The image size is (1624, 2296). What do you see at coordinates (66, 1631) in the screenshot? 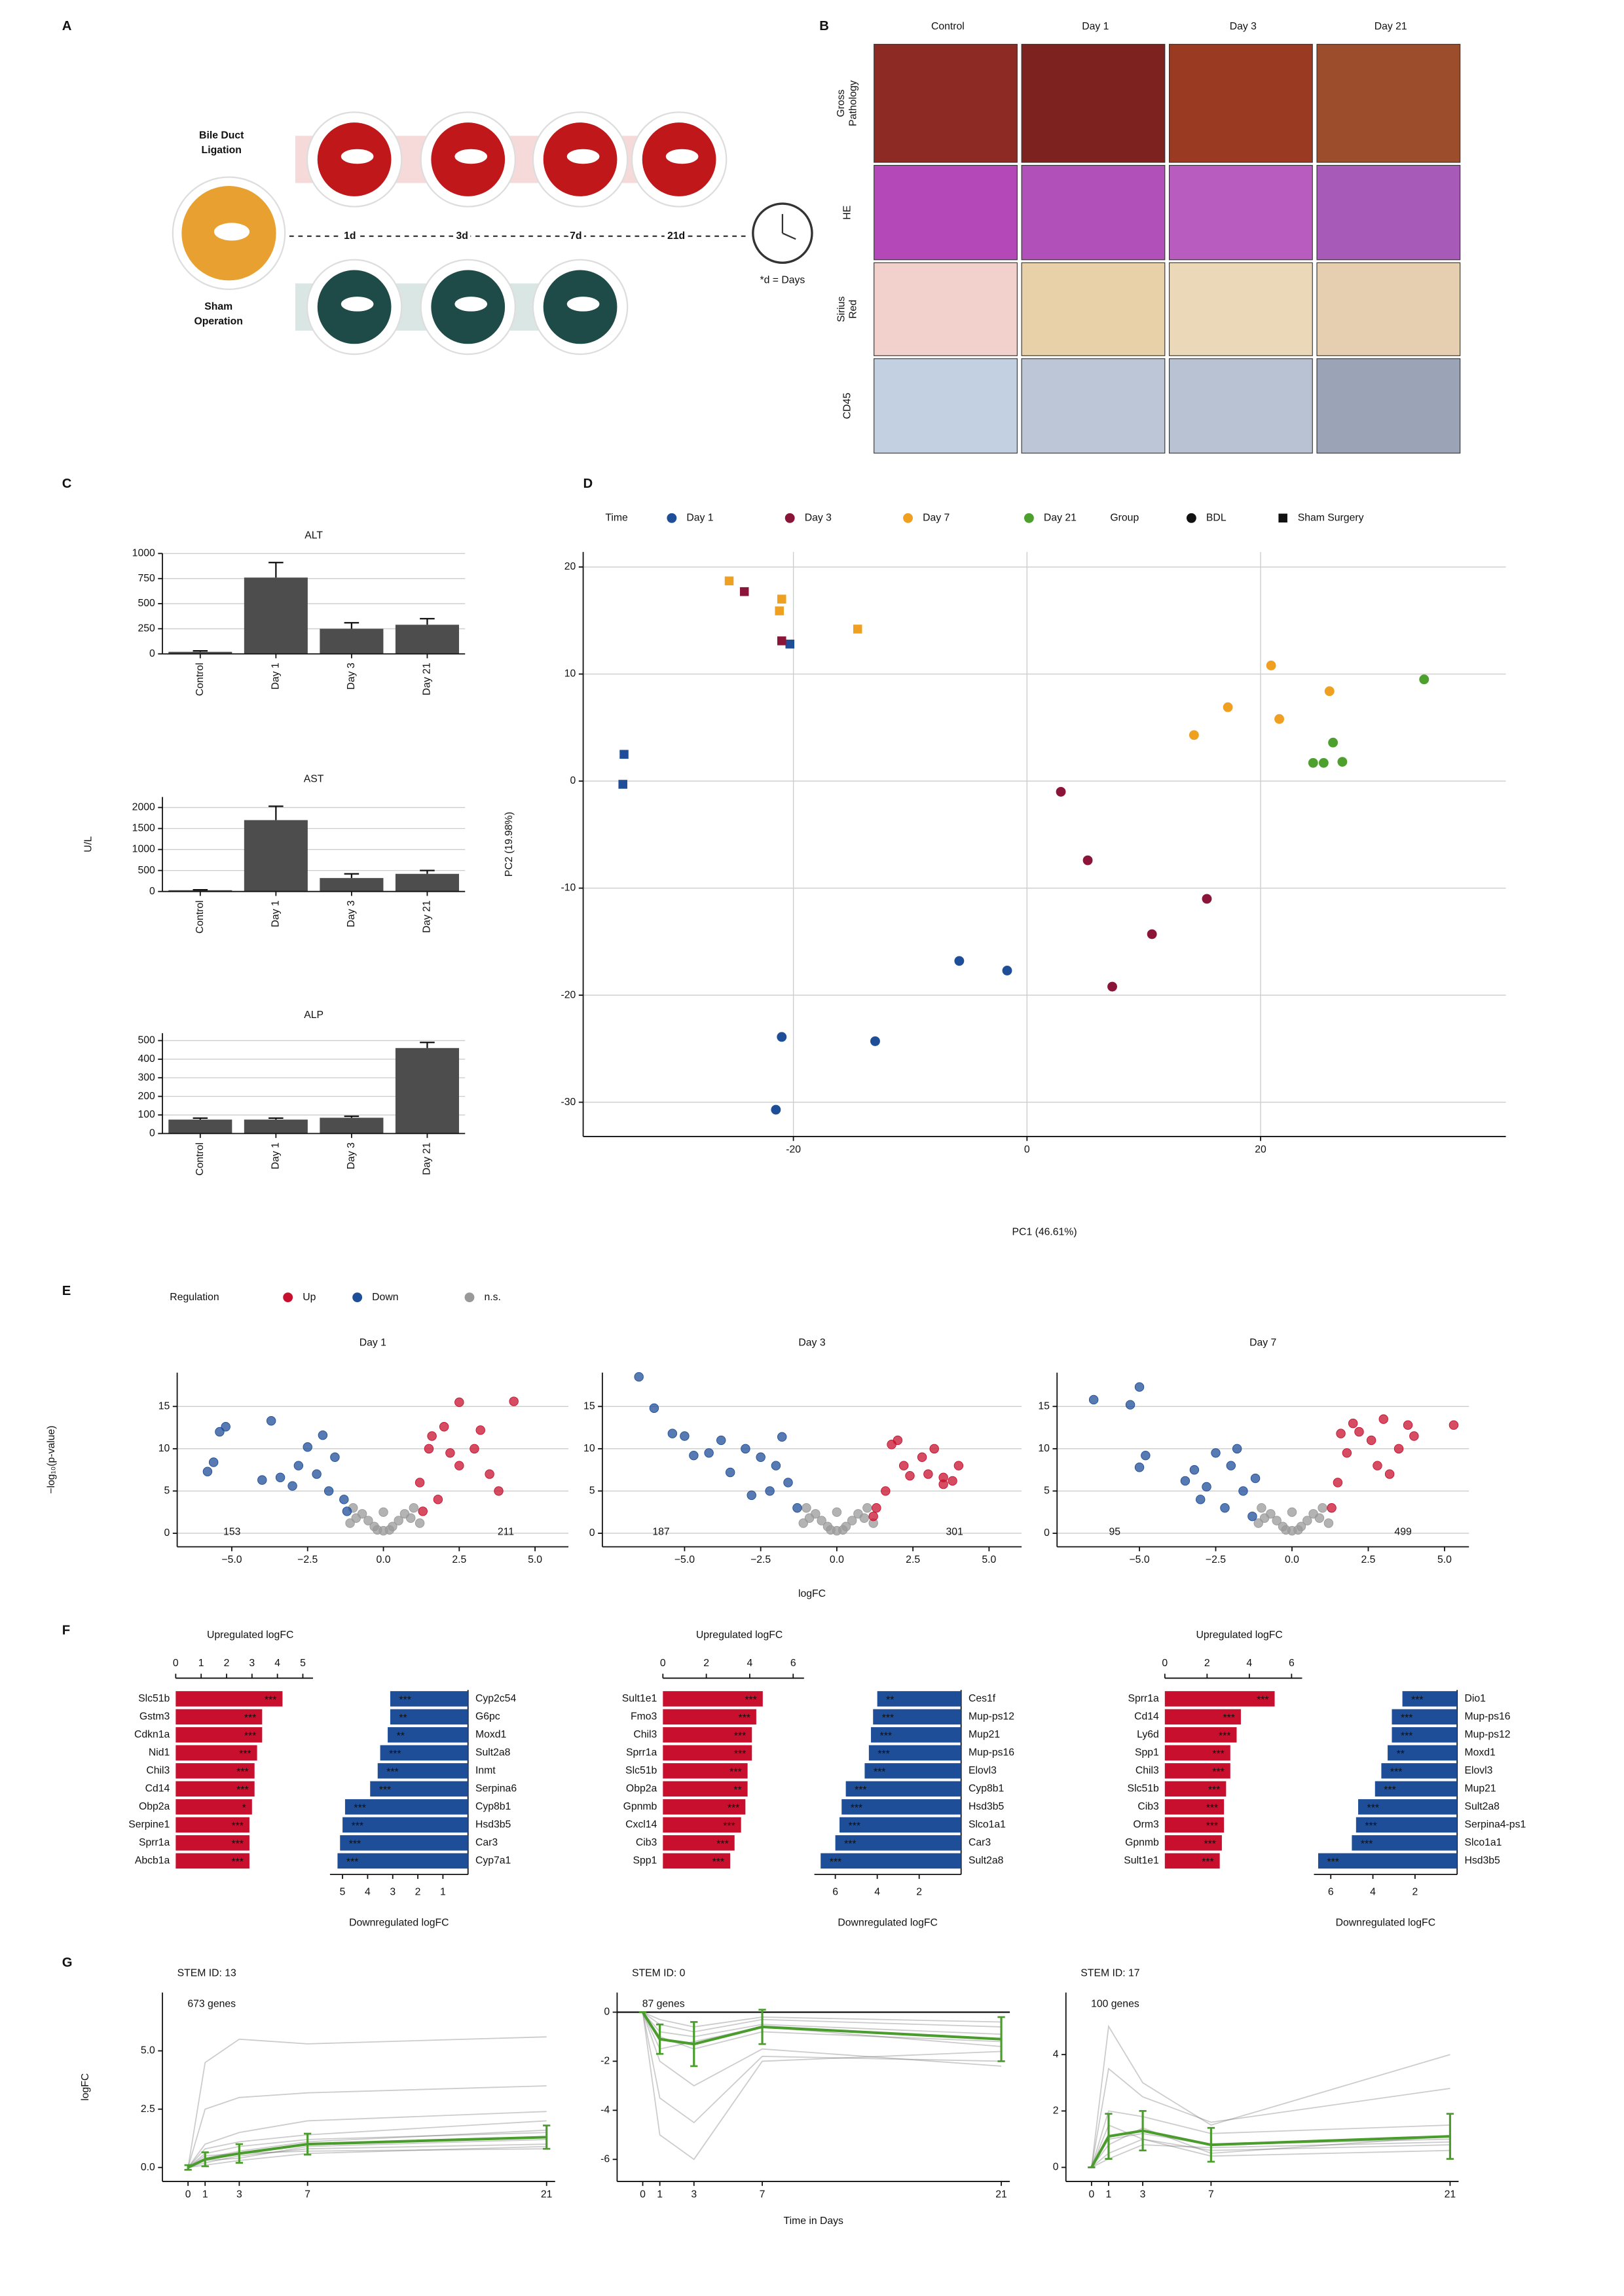
I see `panel-label: F` at bounding box center [66, 1631].